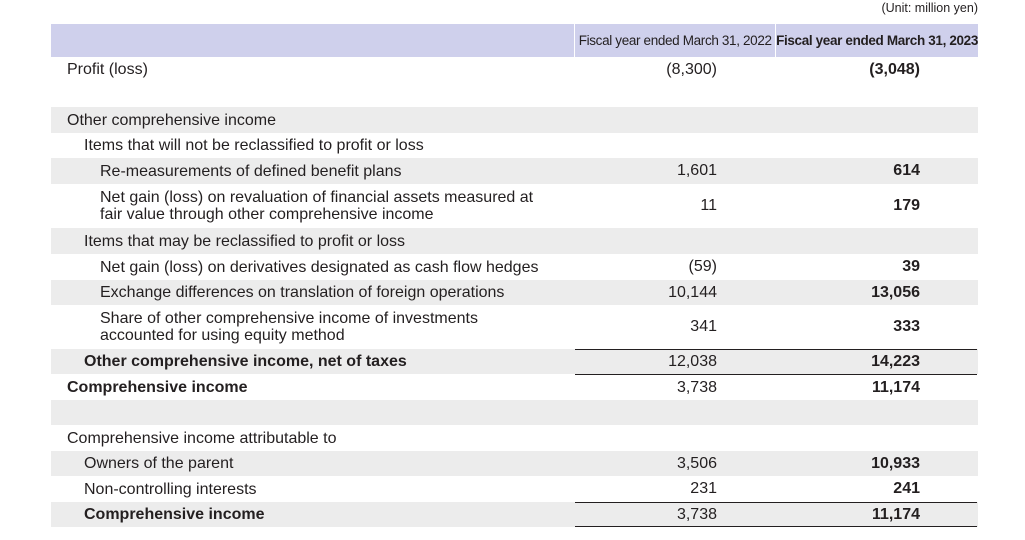 This screenshot has width=1025, height=540. Describe the element at coordinates (514, 514) in the screenshot. I see `row-comprehensive-income-total: Comprehensive income 3,738 11,174` at that location.